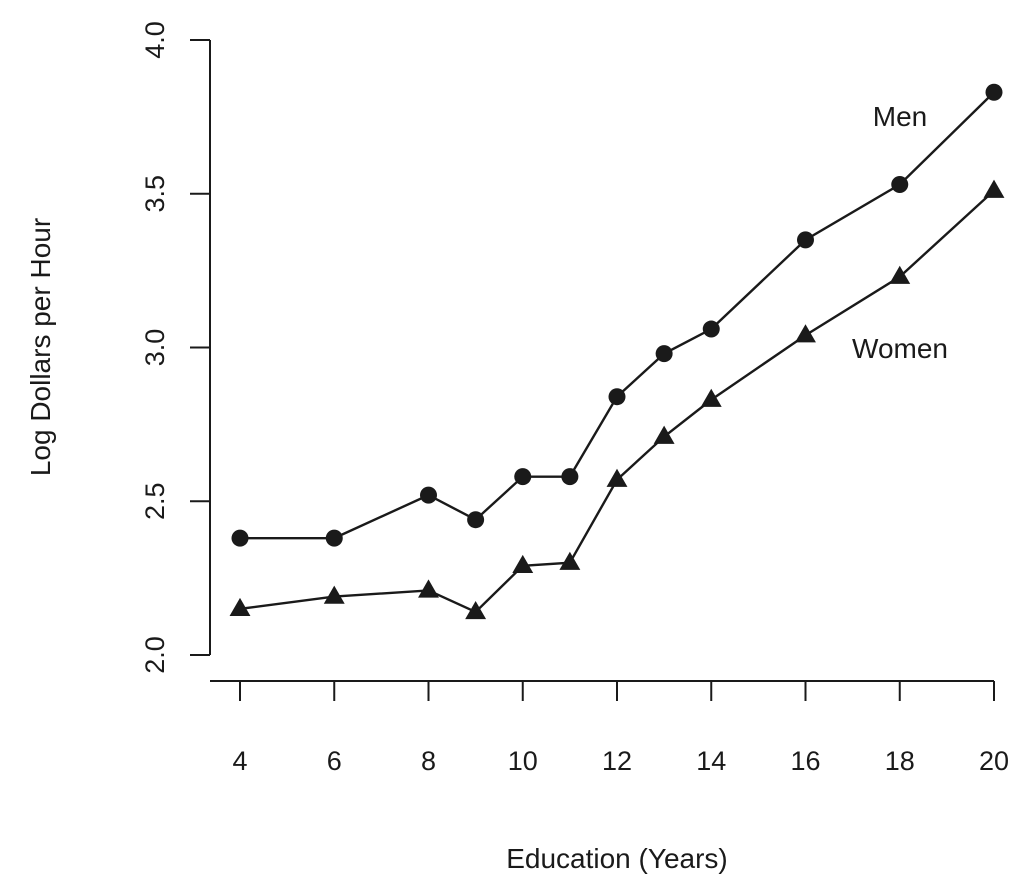 This screenshot has height=891, width=1027. I want to click on y-axis: 2.0 2.5 3.0 3.5 4.0, so click(175, 347).